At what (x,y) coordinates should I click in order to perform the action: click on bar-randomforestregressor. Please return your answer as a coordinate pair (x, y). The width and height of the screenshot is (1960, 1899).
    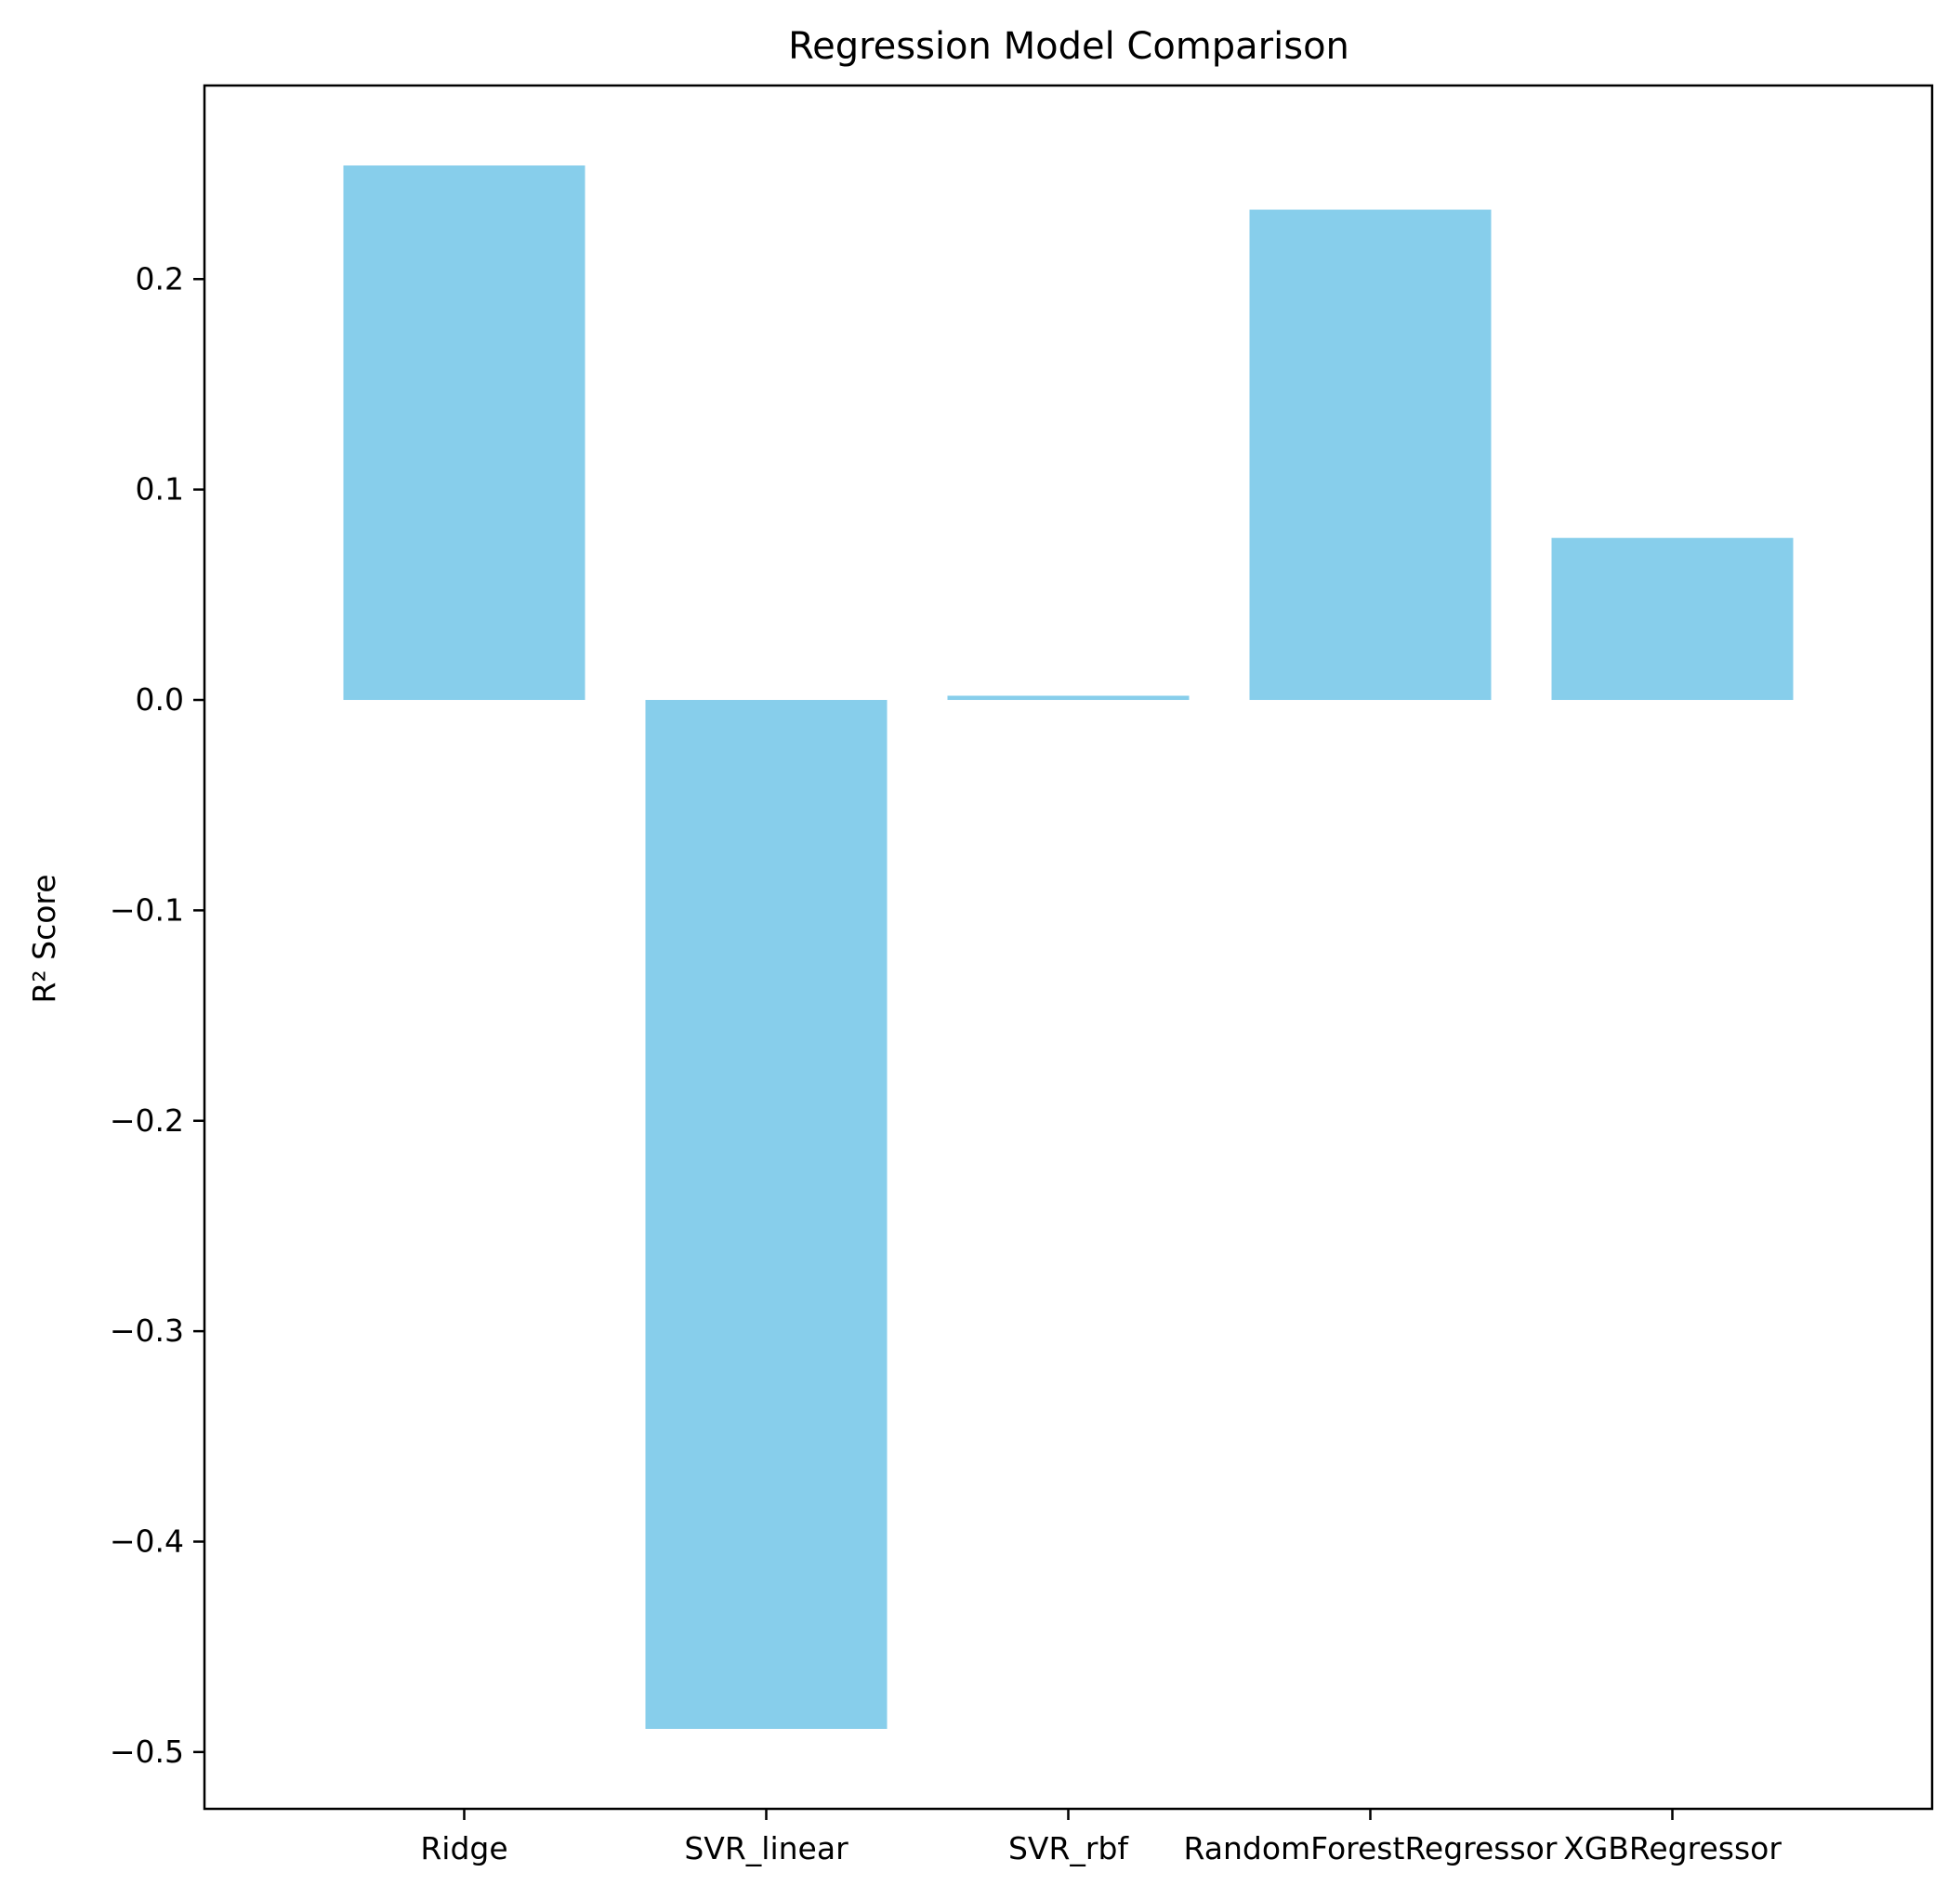
    Looking at the image, I should click on (1371, 455).